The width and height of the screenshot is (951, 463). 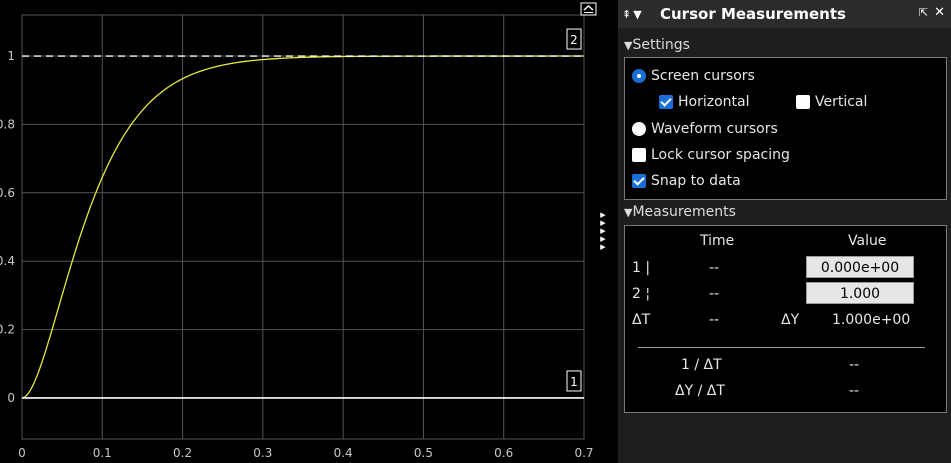 What do you see at coordinates (503, 453) in the screenshot?
I see `x-tick-label: 0.6` at bounding box center [503, 453].